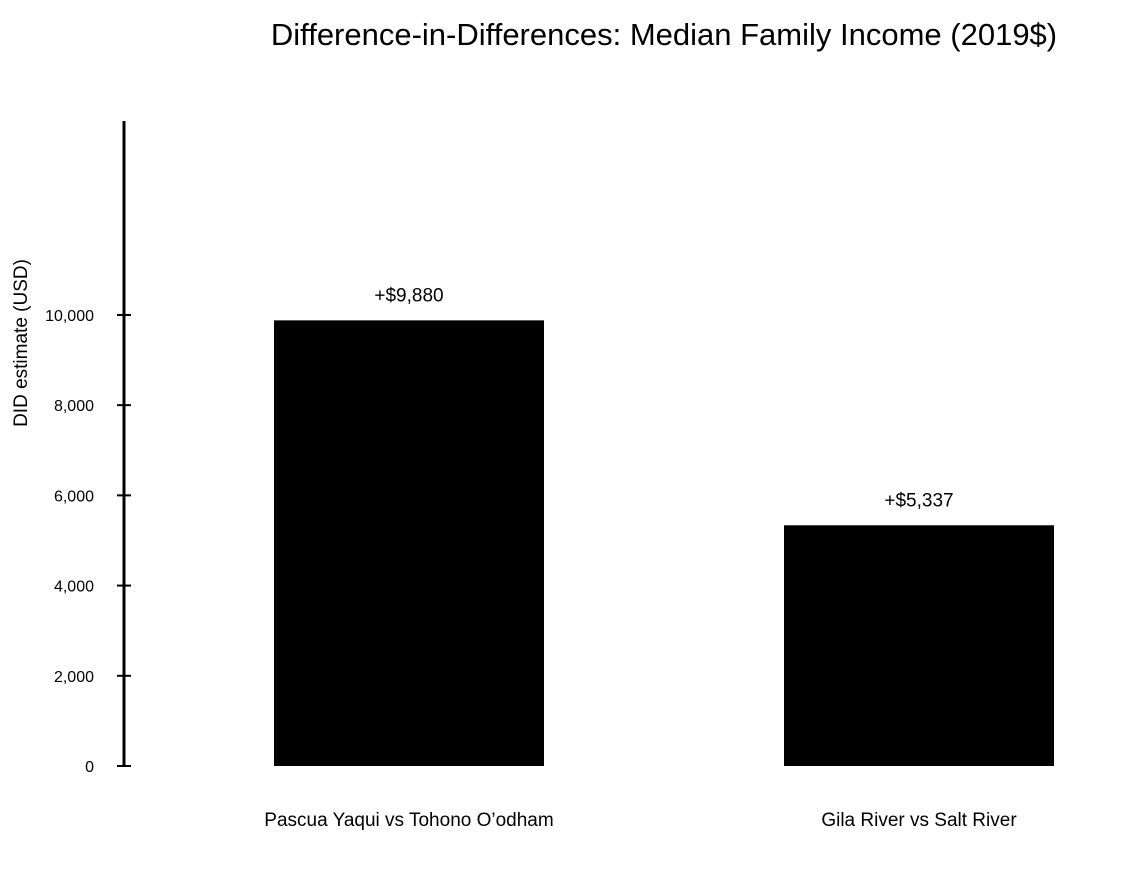 This screenshot has width=1126, height=869. Describe the element at coordinates (74, 677) in the screenshot. I see `y-tick-label: 2,000` at that location.